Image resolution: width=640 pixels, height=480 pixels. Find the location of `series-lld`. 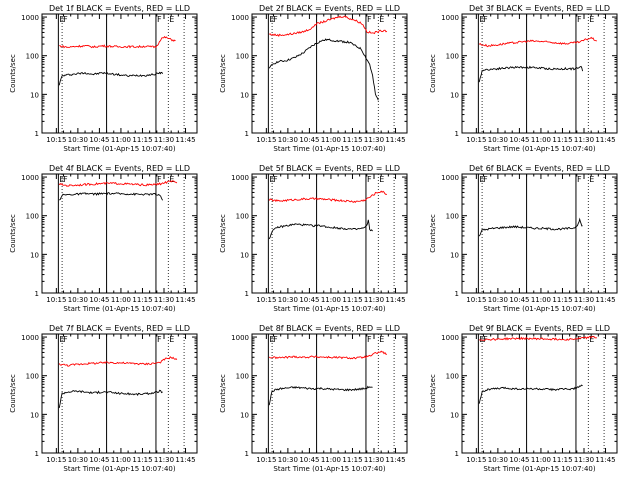

series-lld is located at coordinates (118, 361).